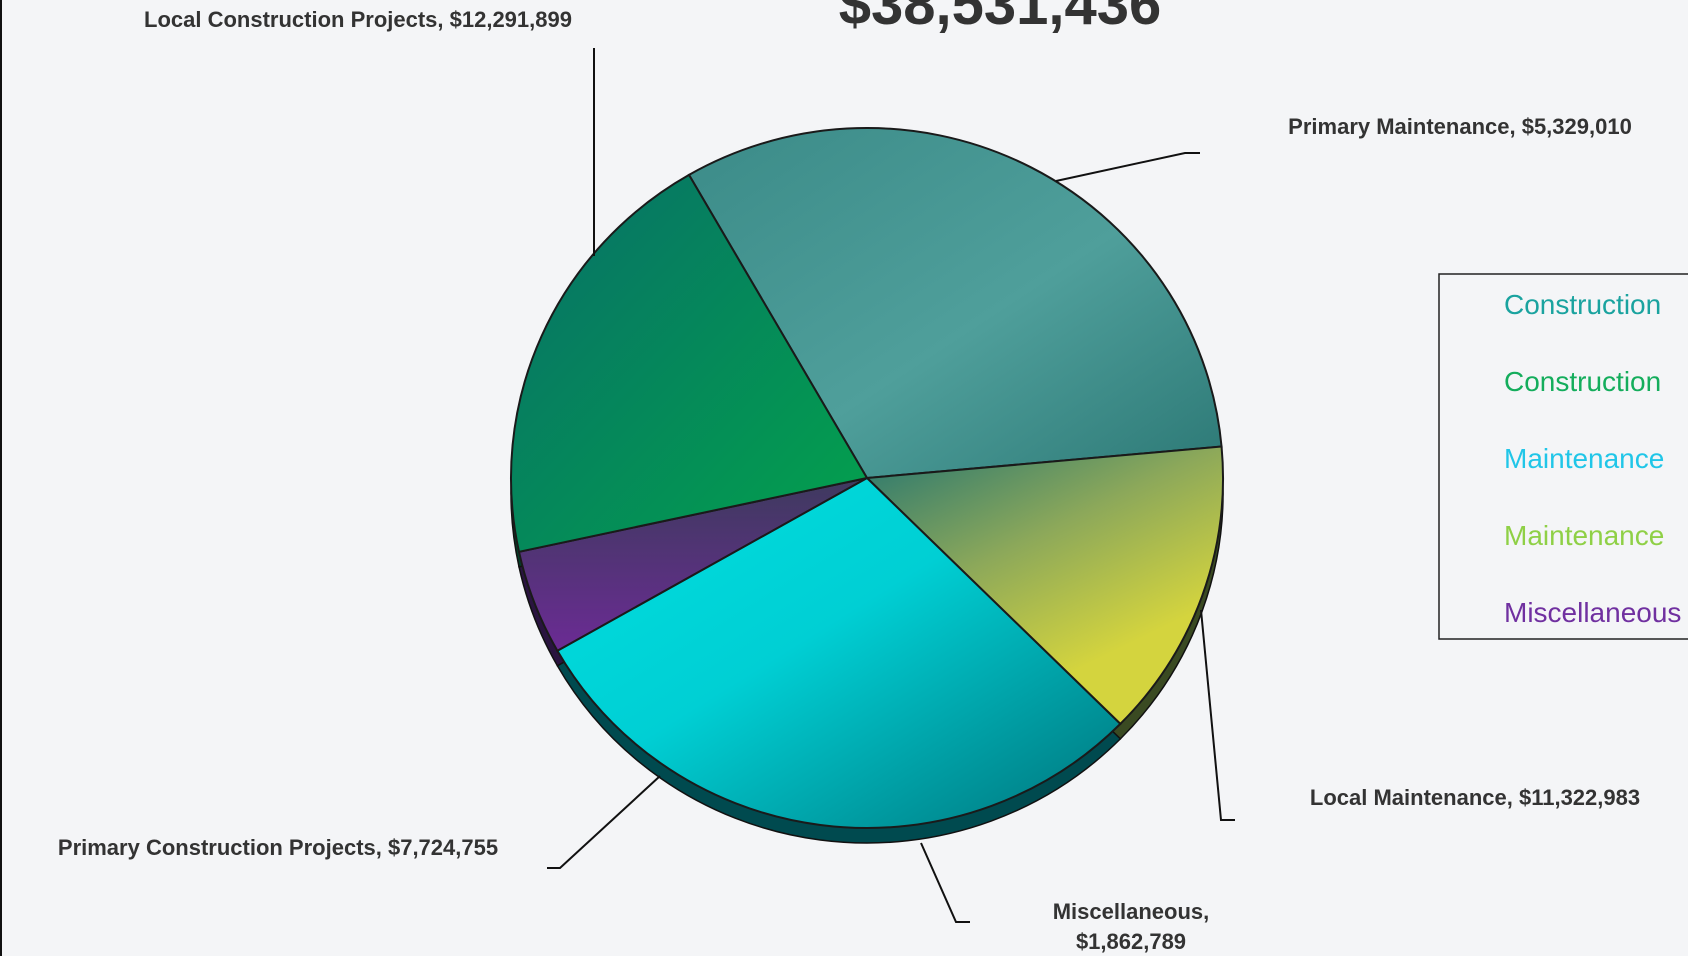  What do you see at coordinates (955, 303) in the screenshot?
I see `pie-slice-local-construction-projects` at bounding box center [955, 303].